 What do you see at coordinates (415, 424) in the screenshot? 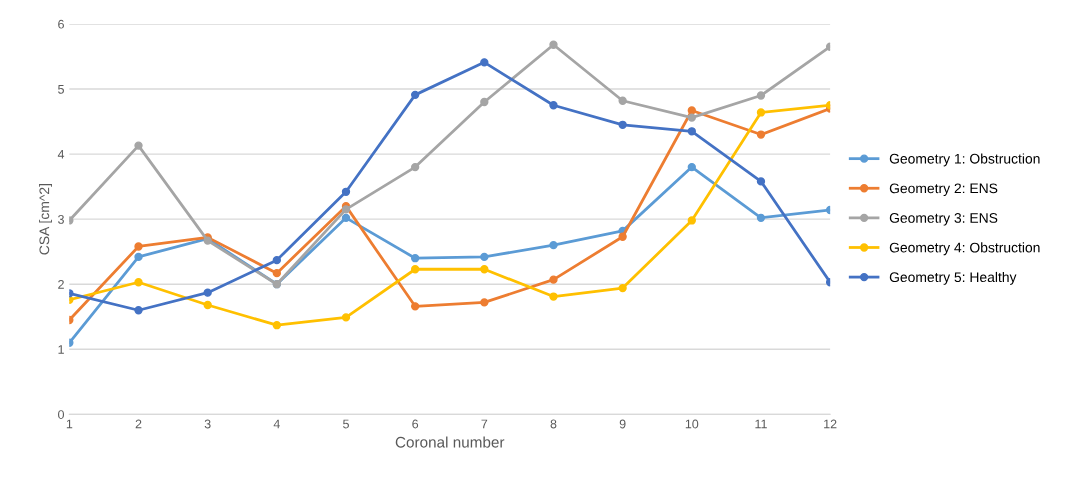
I see `x-tick-label: 6` at bounding box center [415, 424].